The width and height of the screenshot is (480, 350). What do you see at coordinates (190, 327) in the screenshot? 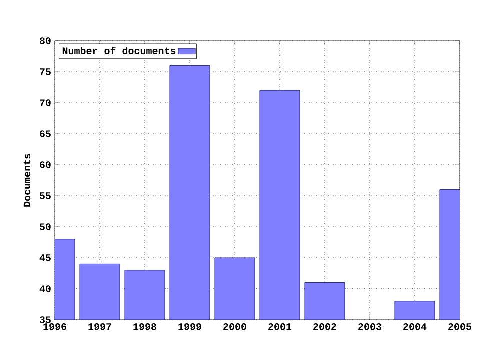
I see `x-tick-label: 1999` at bounding box center [190, 327].